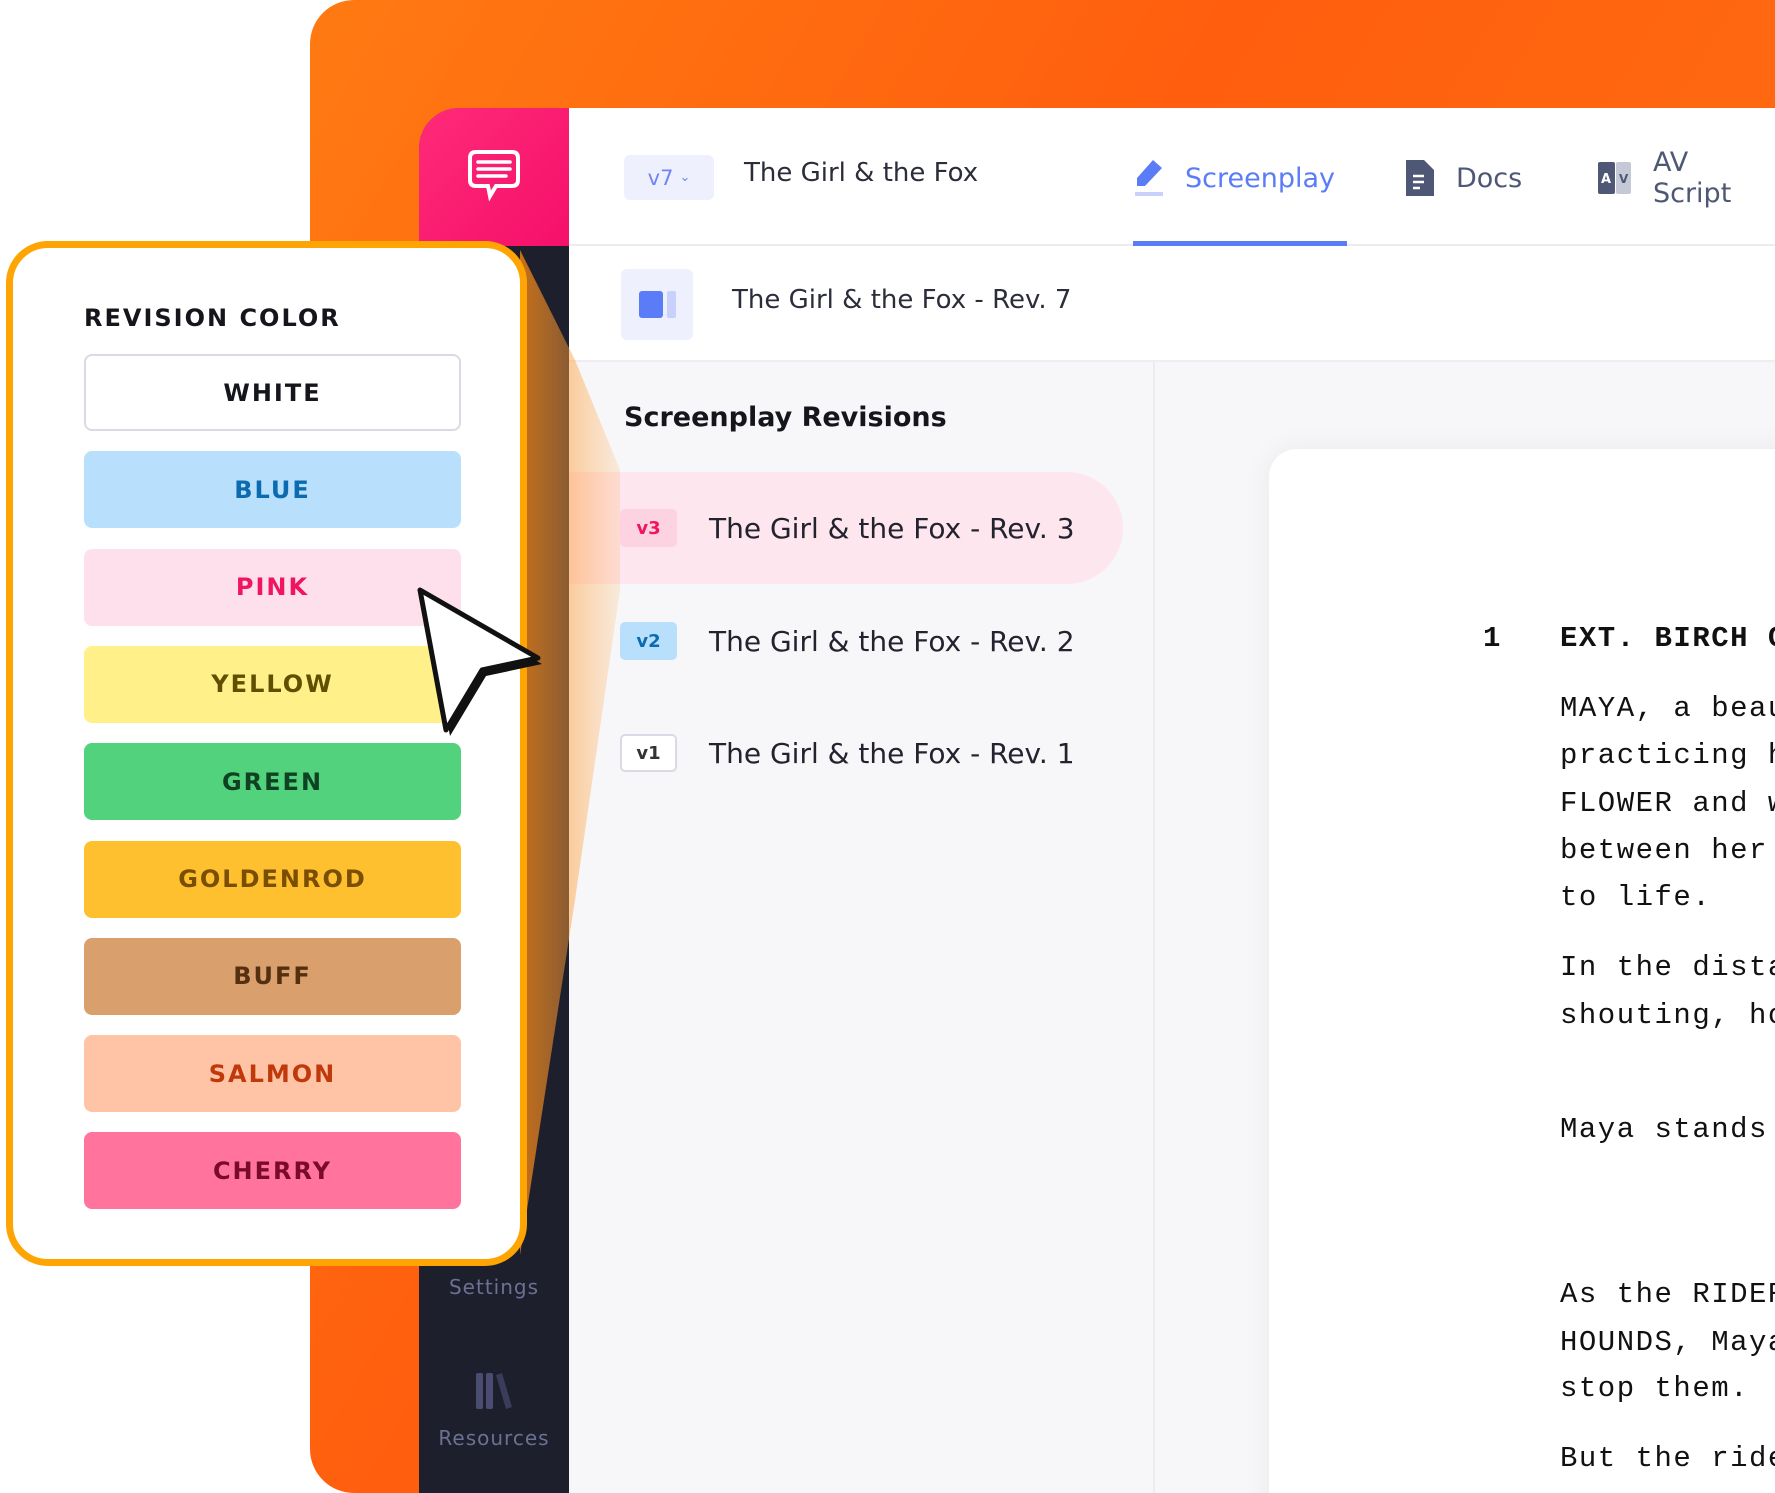  Describe the element at coordinates (1667, 1015) in the screenshot. I see `script-line: shouting, ho` at that location.